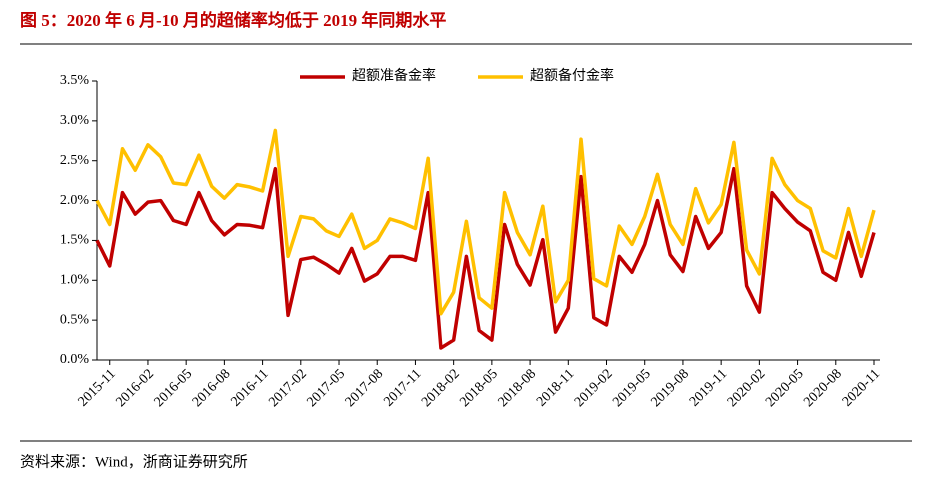 The image size is (942, 487). Describe the element at coordinates (572, 75) in the screenshot. I see `legend-label: 超额备付金率` at that location.